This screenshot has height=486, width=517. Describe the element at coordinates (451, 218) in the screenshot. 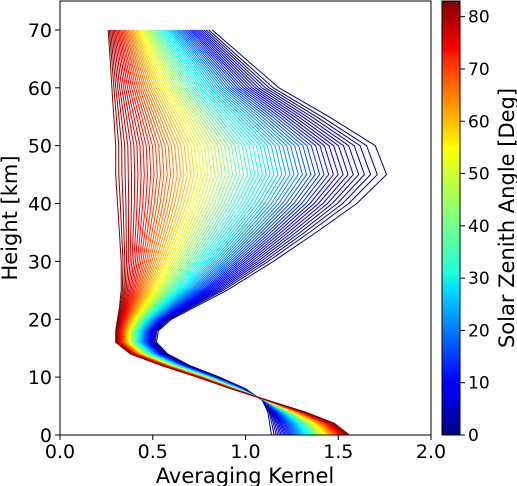

I see `colorbar-gradient` at that location.